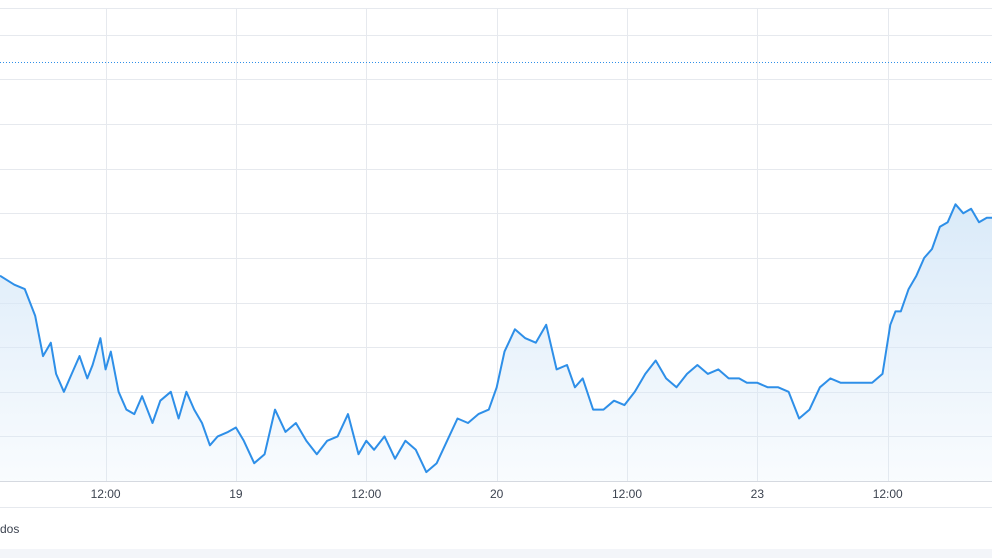 This screenshot has width=992, height=558. What do you see at coordinates (496, 553) in the screenshot?
I see `page-background-band` at bounding box center [496, 553].